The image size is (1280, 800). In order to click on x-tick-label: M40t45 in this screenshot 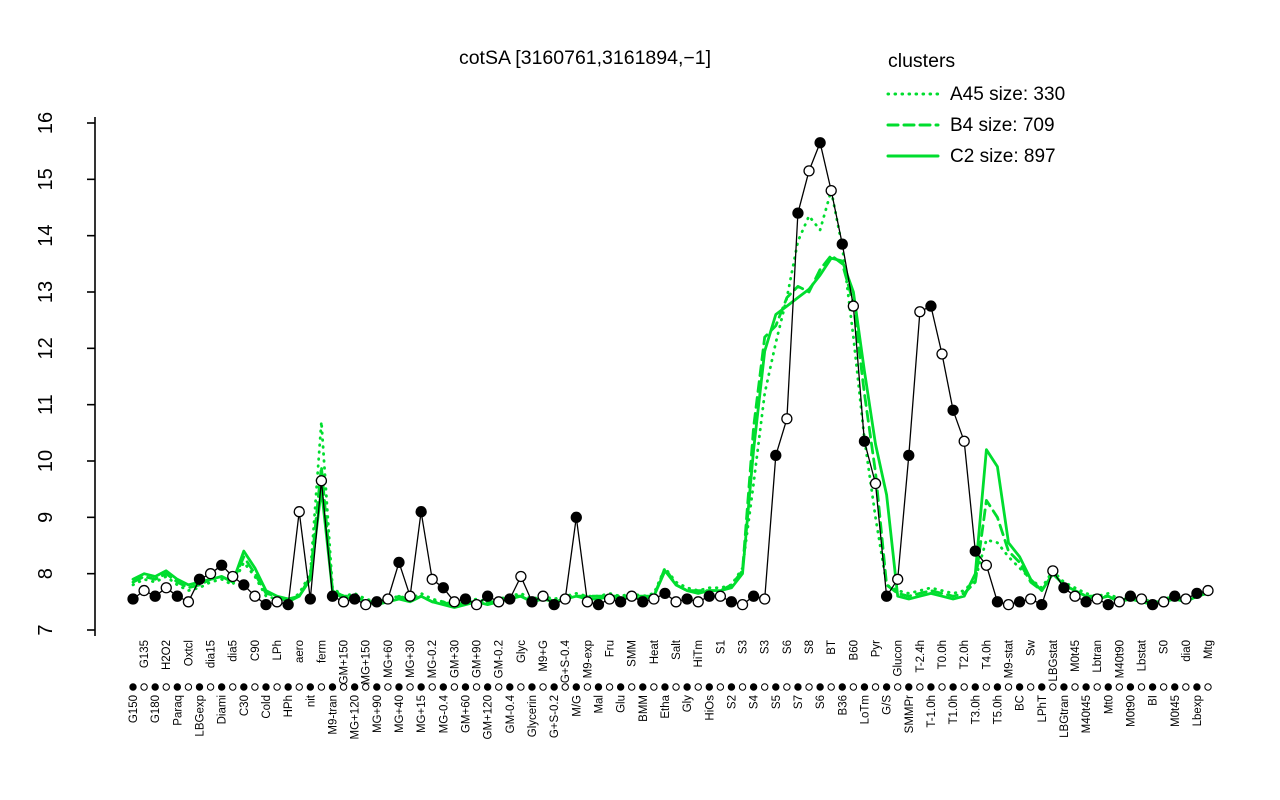, I will do `click(1087, 714)`.